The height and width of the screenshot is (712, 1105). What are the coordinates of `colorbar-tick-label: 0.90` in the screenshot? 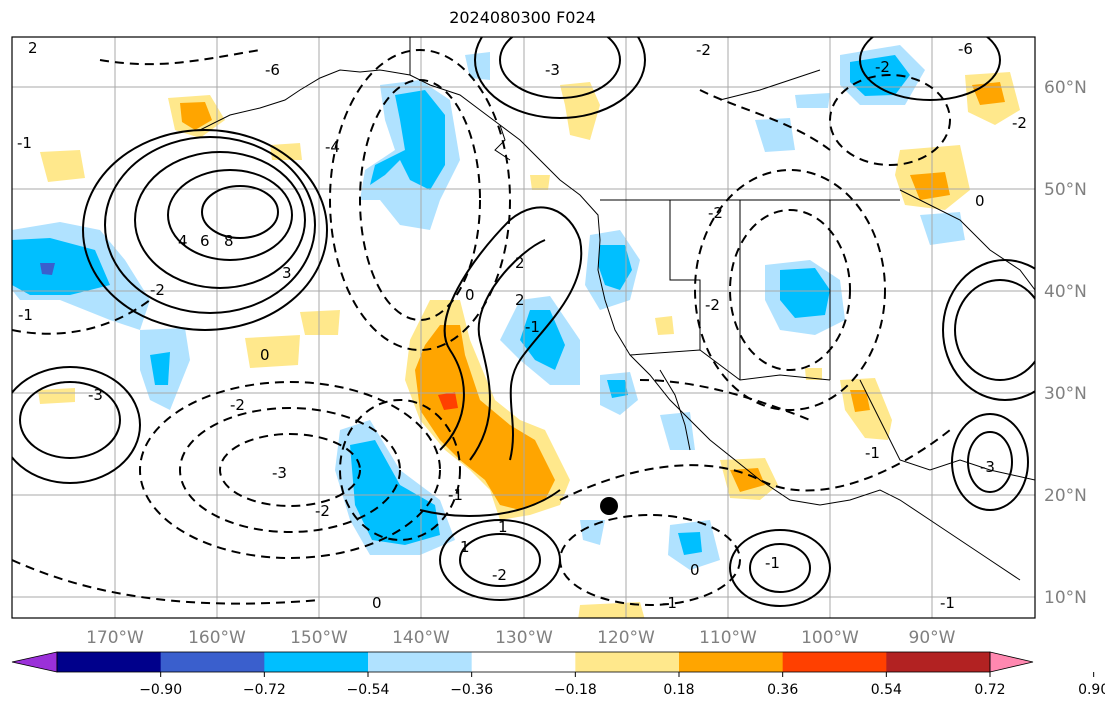 It's located at (1091, 690).